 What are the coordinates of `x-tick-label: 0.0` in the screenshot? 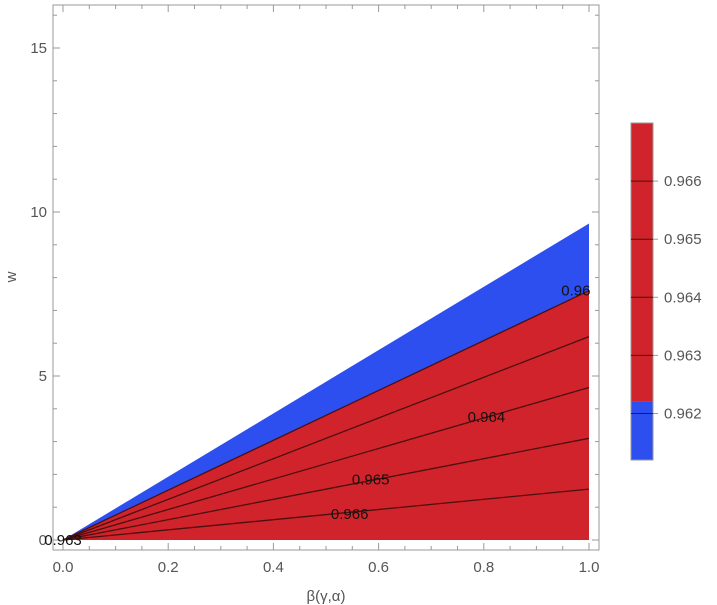 It's located at (63, 567).